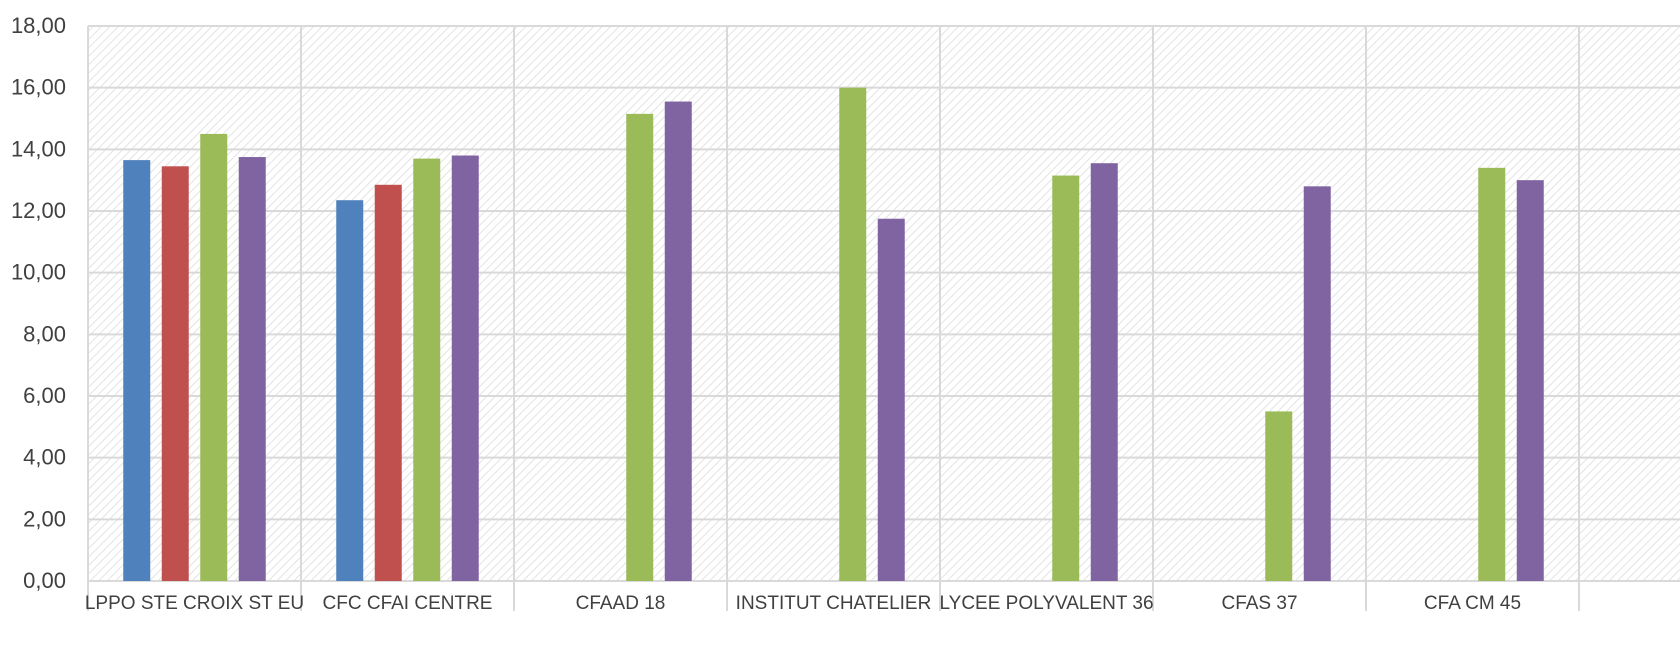  What do you see at coordinates (194, 603) in the screenshot?
I see `x-category-label: LPPO STE CROIX ST EU` at bounding box center [194, 603].